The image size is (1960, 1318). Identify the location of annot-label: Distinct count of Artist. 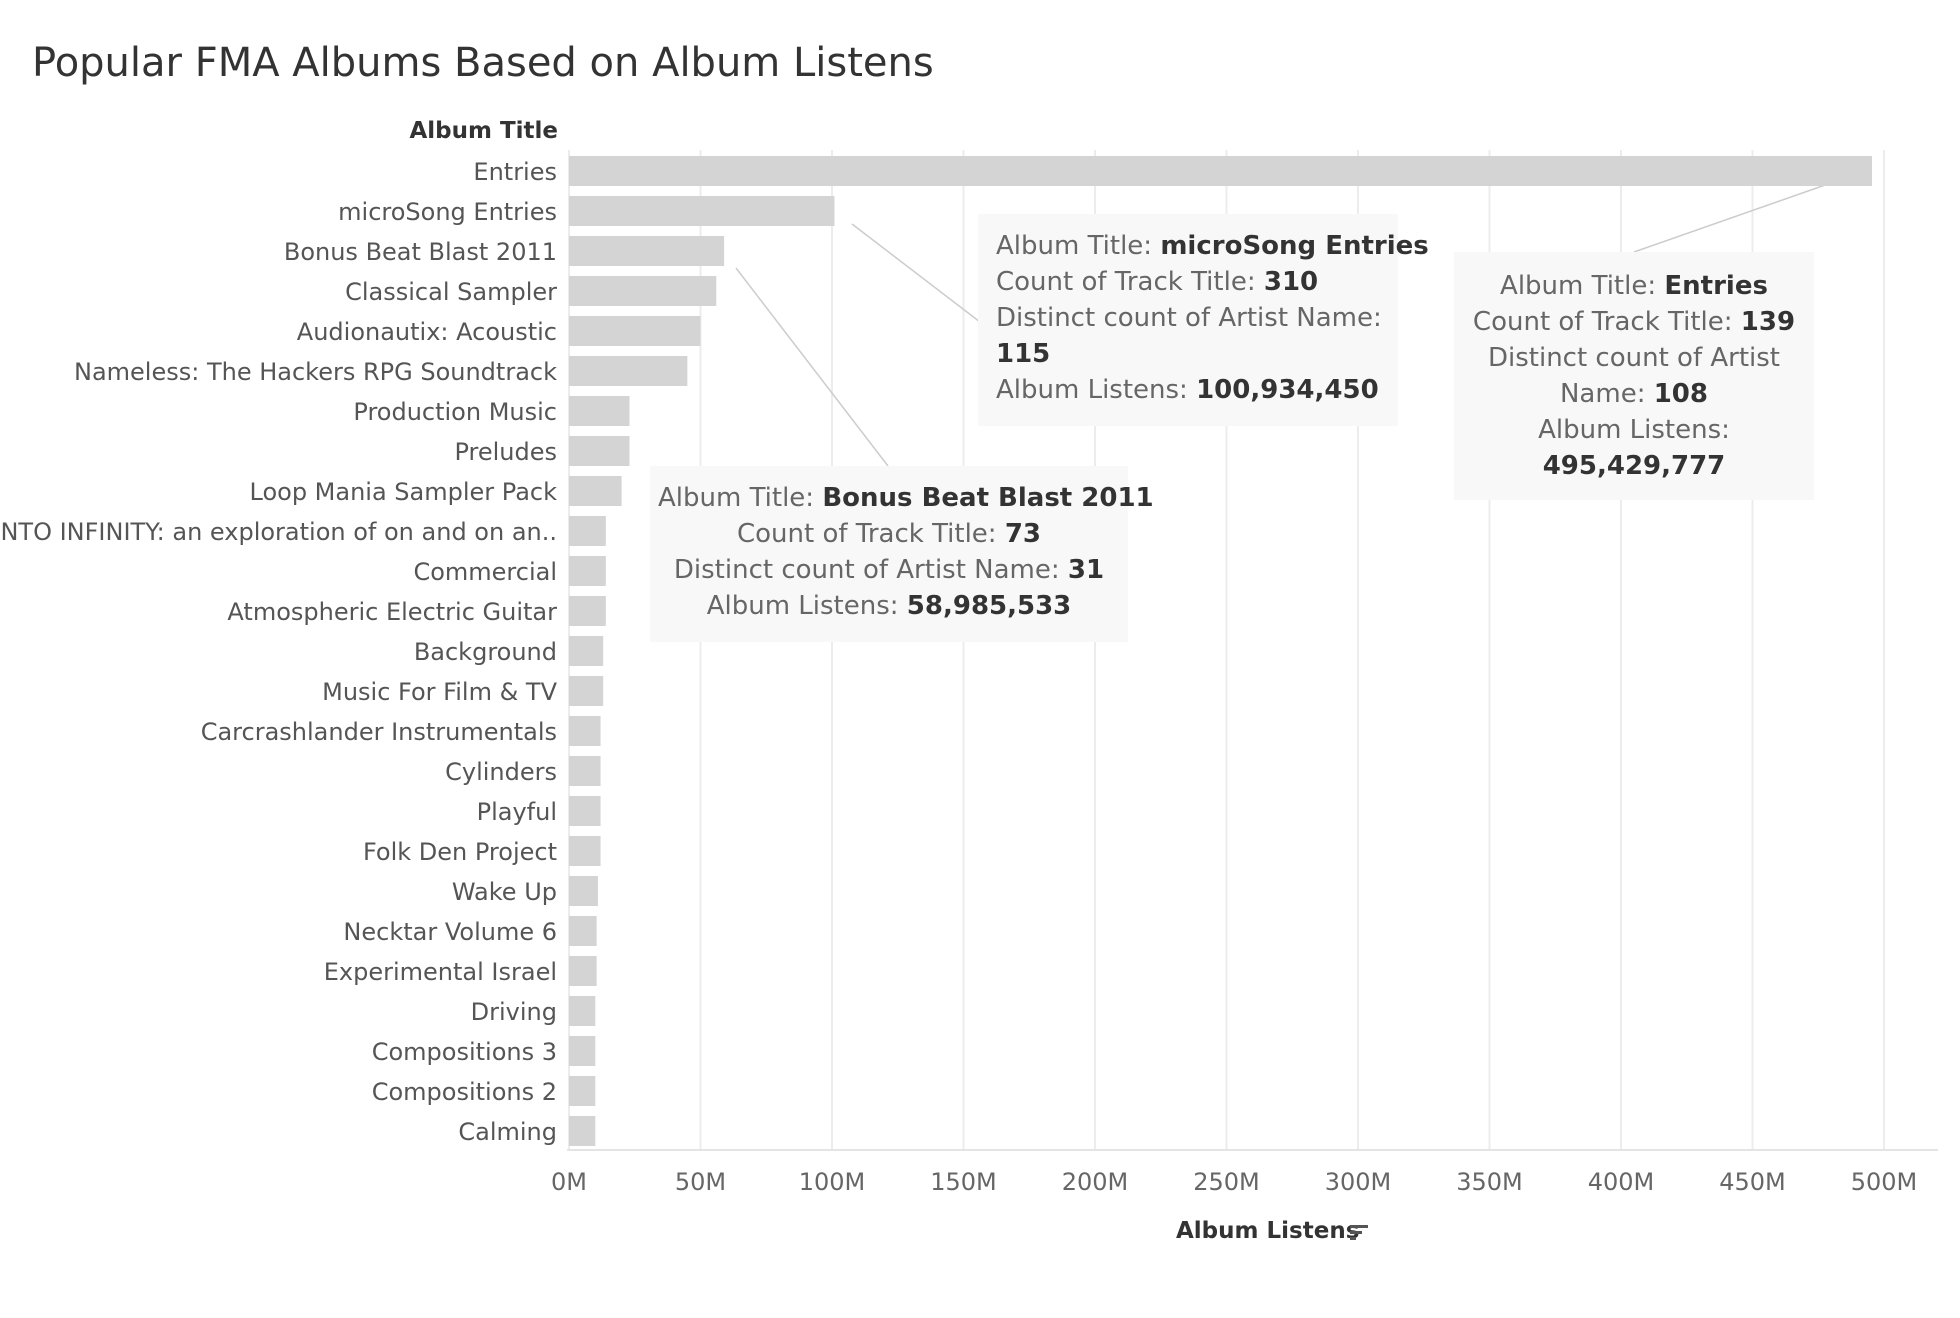
(1634, 358).